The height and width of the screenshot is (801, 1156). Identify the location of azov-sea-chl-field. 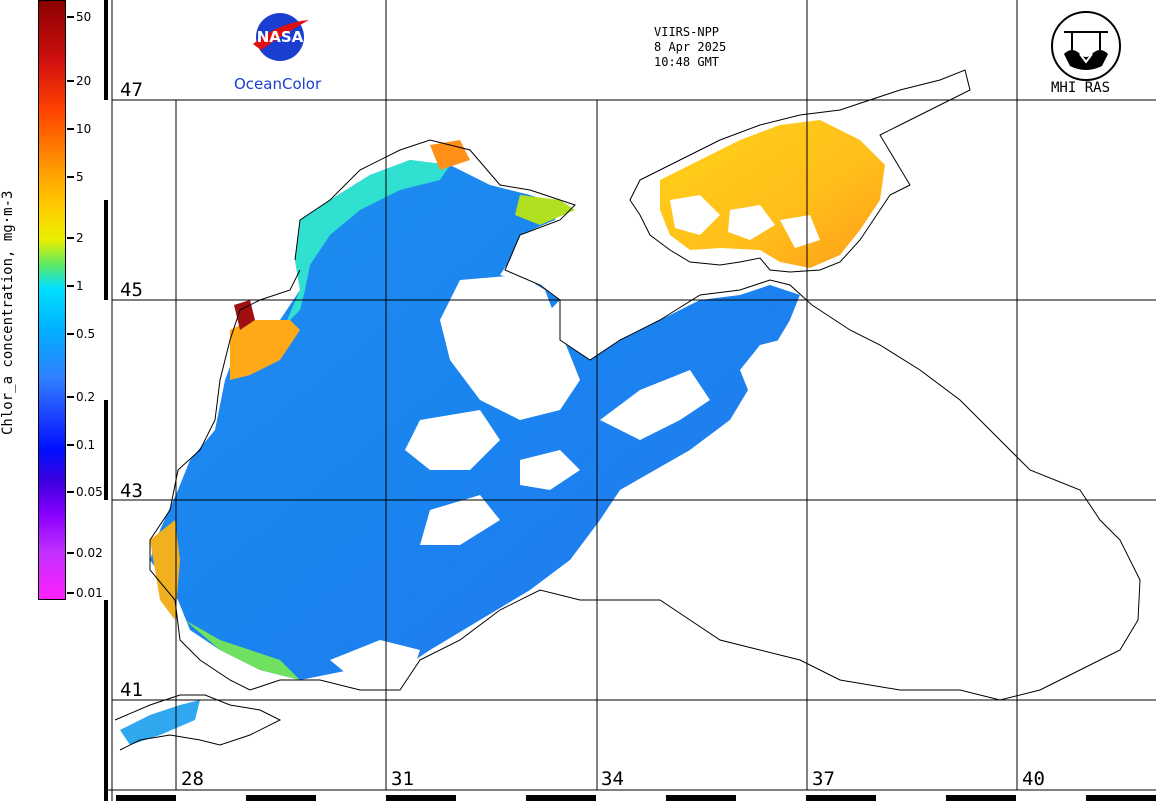
(772, 194).